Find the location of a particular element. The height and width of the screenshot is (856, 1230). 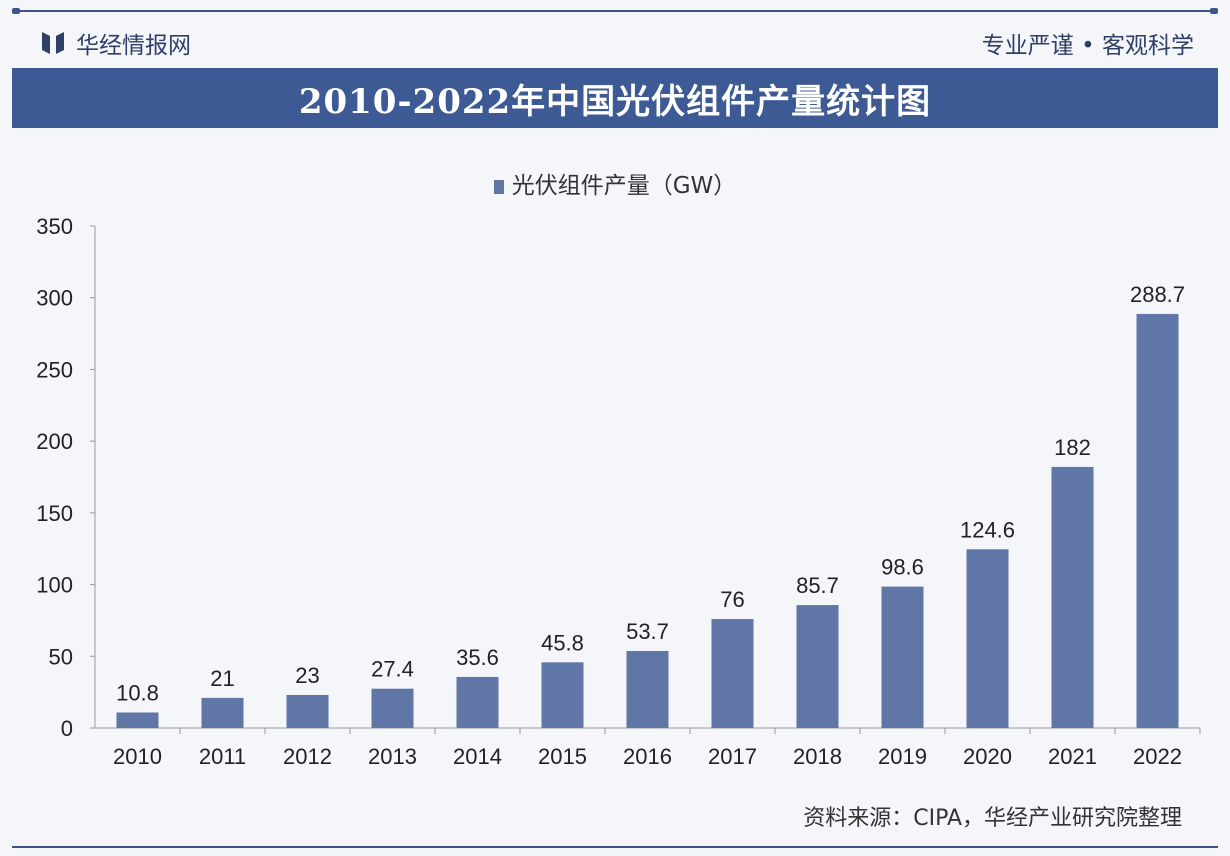

x-tick-label: 2011 is located at coordinates (222, 756).